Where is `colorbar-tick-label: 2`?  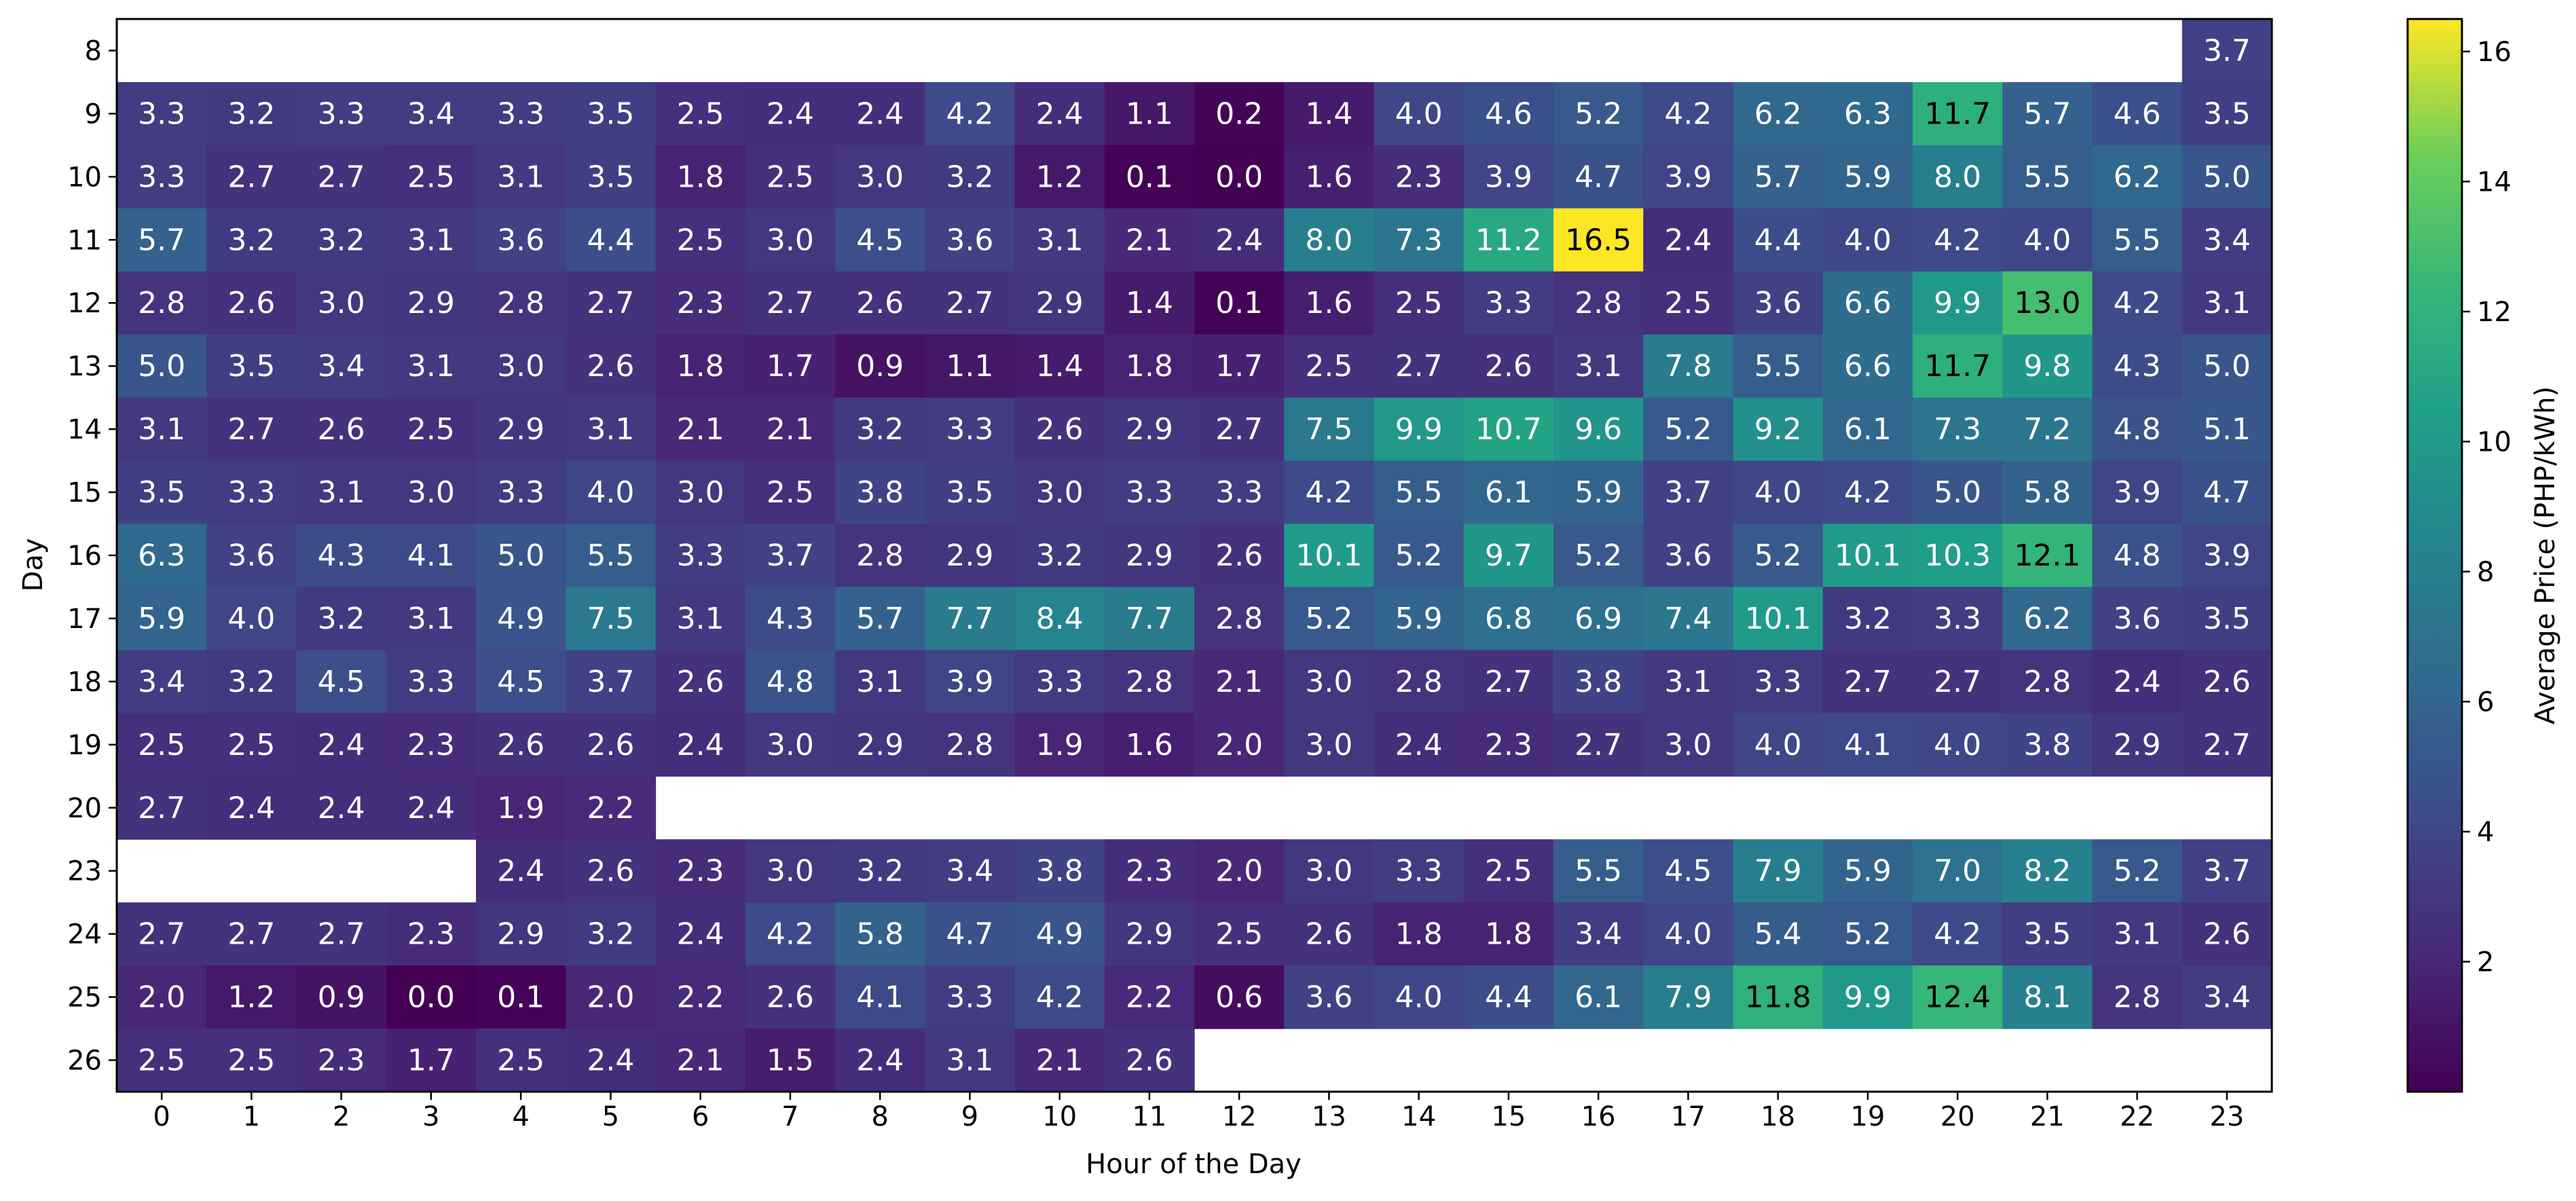 colorbar-tick-label: 2 is located at coordinates (2485, 962).